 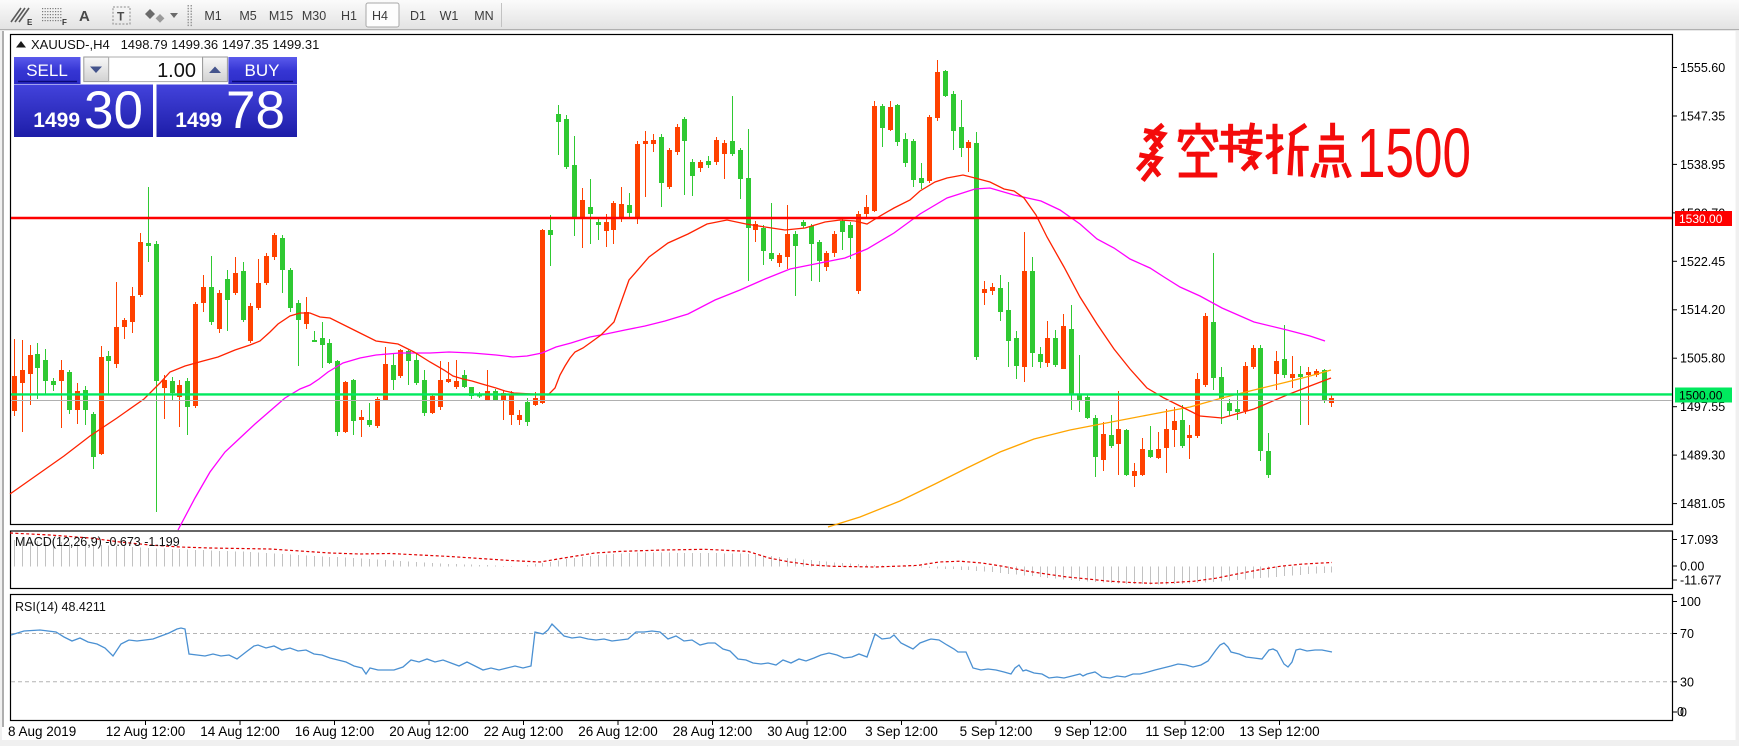 What do you see at coordinates (618, 731) in the screenshot?
I see `svg-text: 26 Aug 12:00` at bounding box center [618, 731].